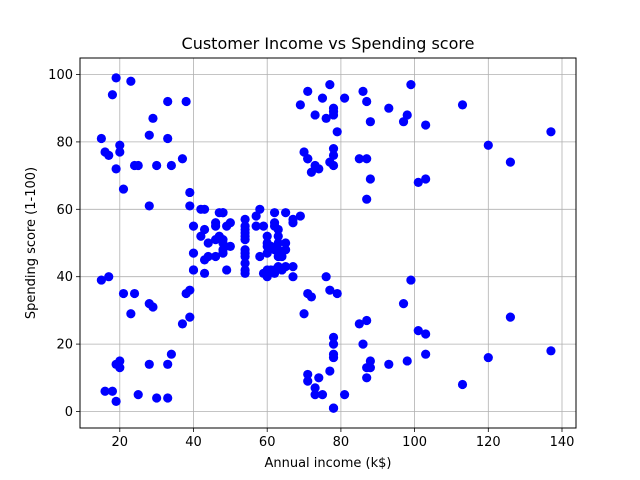 This screenshot has width=640, height=480. I want to click on chart-title: Customer Income vs Spending score, so click(328, 43).